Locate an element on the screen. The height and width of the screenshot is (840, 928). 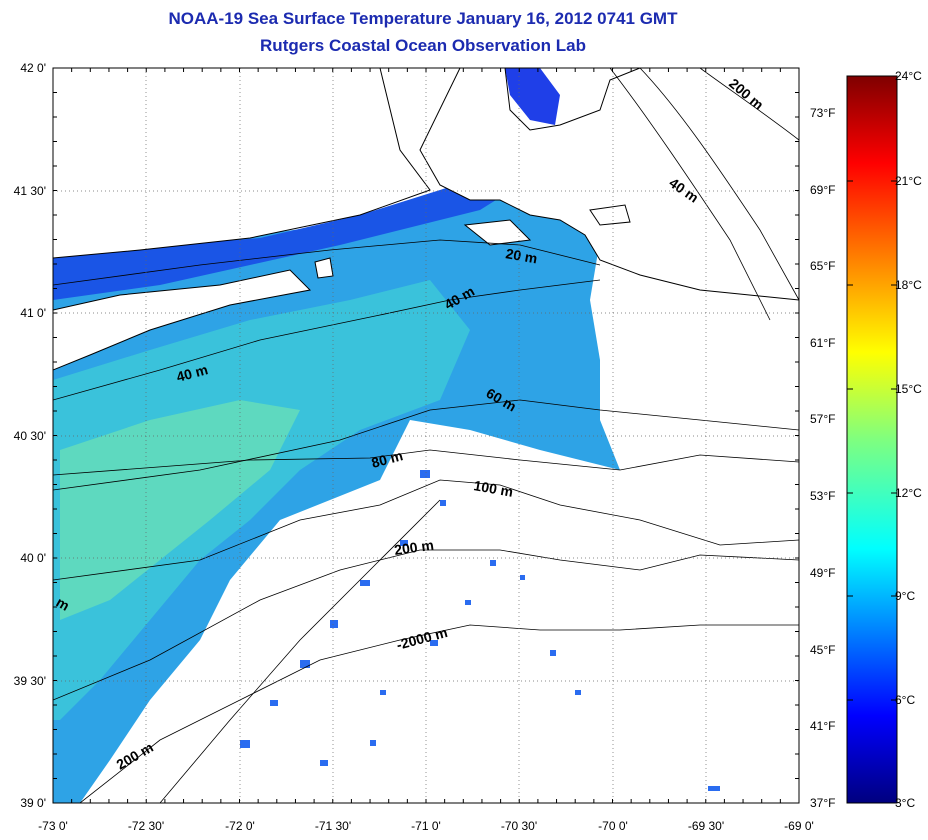
contour-60m is located at coordinates (426, 445).